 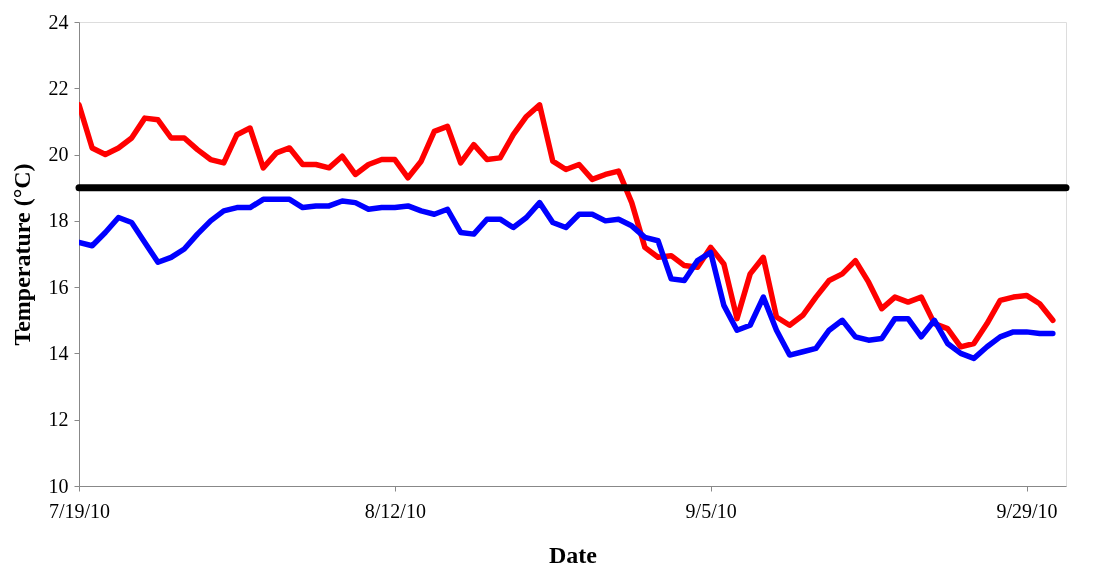 What do you see at coordinates (1027, 510) in the screenshot?
I see `x-tick-label: 9/29/10` at bounding box center [1027, 510].